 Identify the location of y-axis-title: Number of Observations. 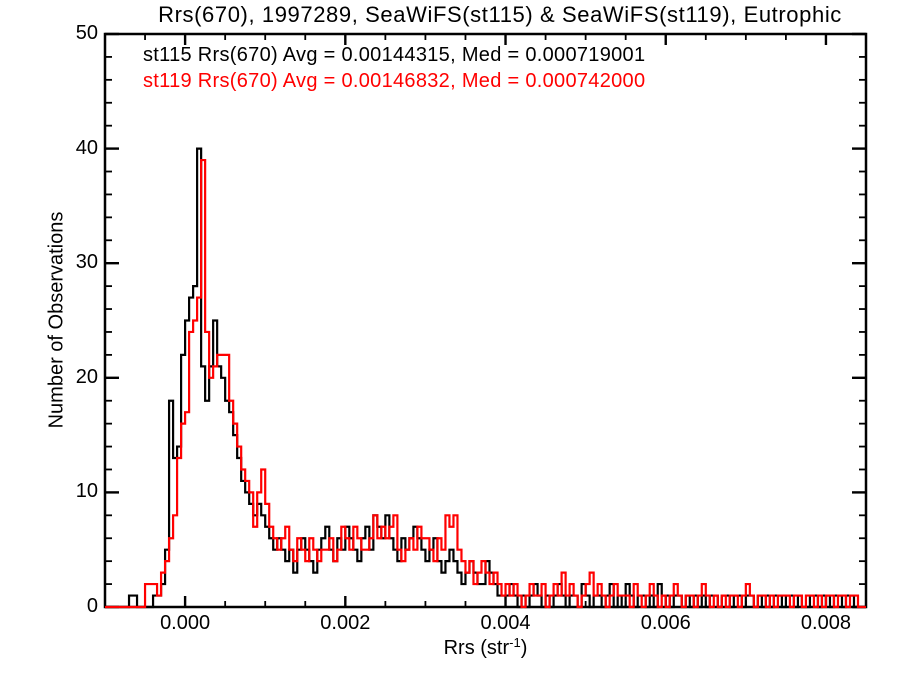
(56, 320).